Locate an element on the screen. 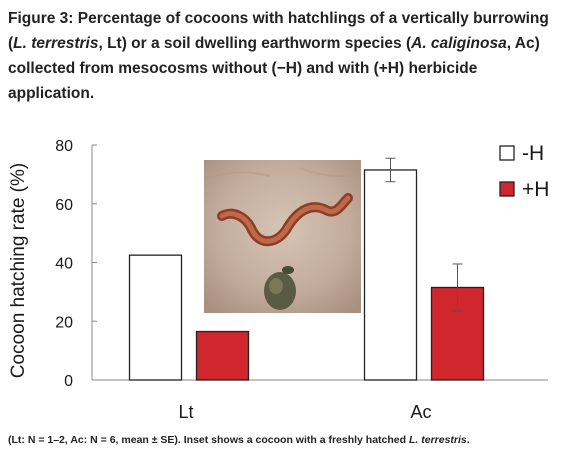 The image size is (566, 460). x-category-label: Lt is located at coordinates (185, 412).